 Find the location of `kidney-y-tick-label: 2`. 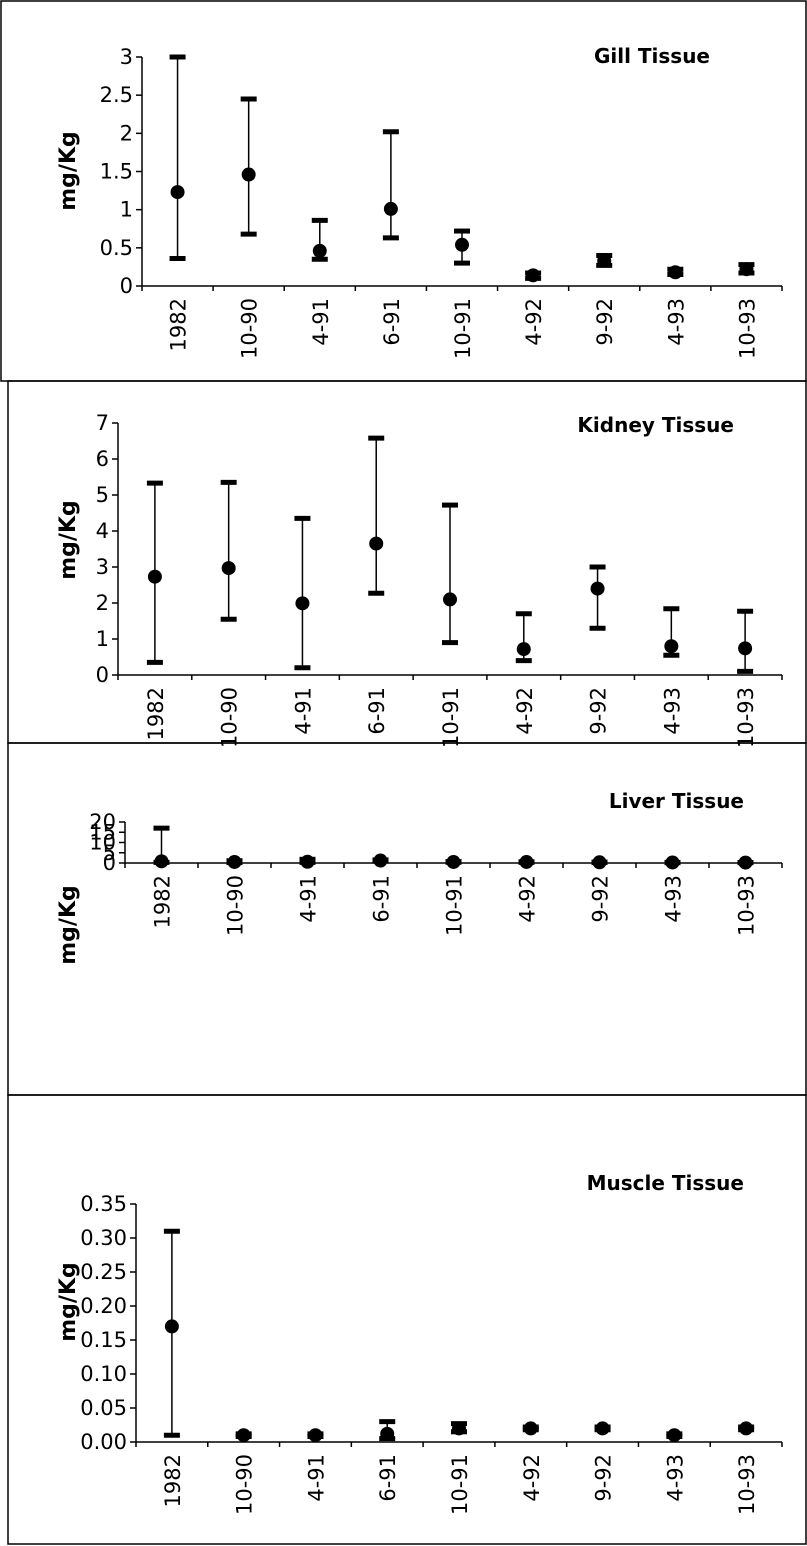

kidney-y-tick-label: 2 is located at coordinates (102, 603).